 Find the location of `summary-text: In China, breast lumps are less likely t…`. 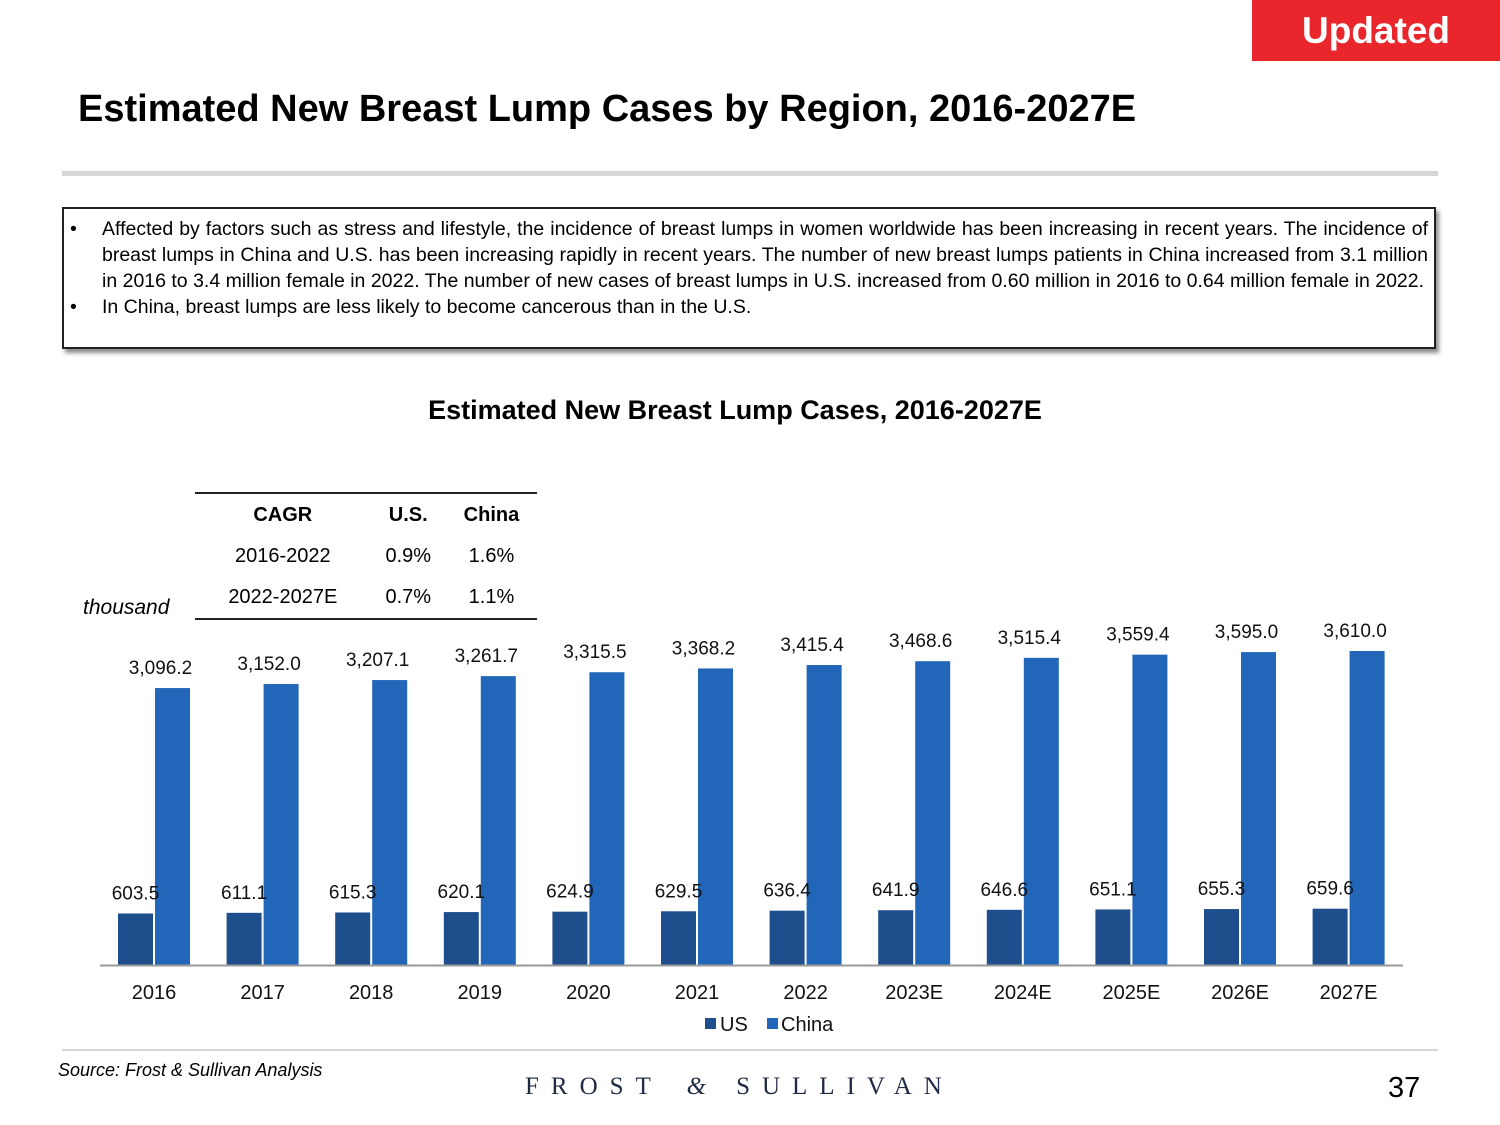

summary-text: In China, breast lumps are less likely t… is located at coordinates (427, 307).